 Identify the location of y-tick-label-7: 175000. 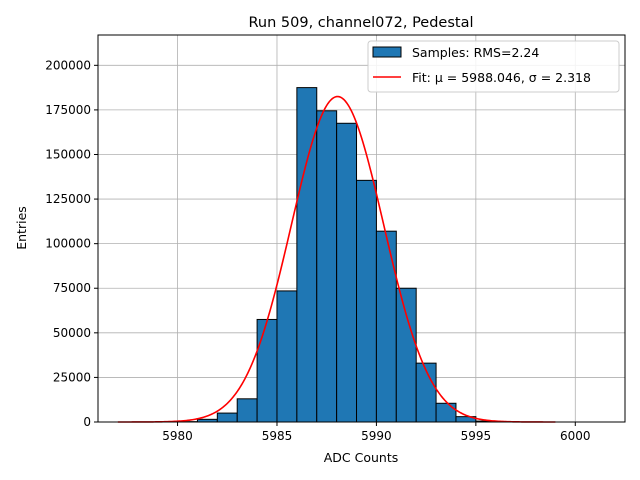
(68, 110).